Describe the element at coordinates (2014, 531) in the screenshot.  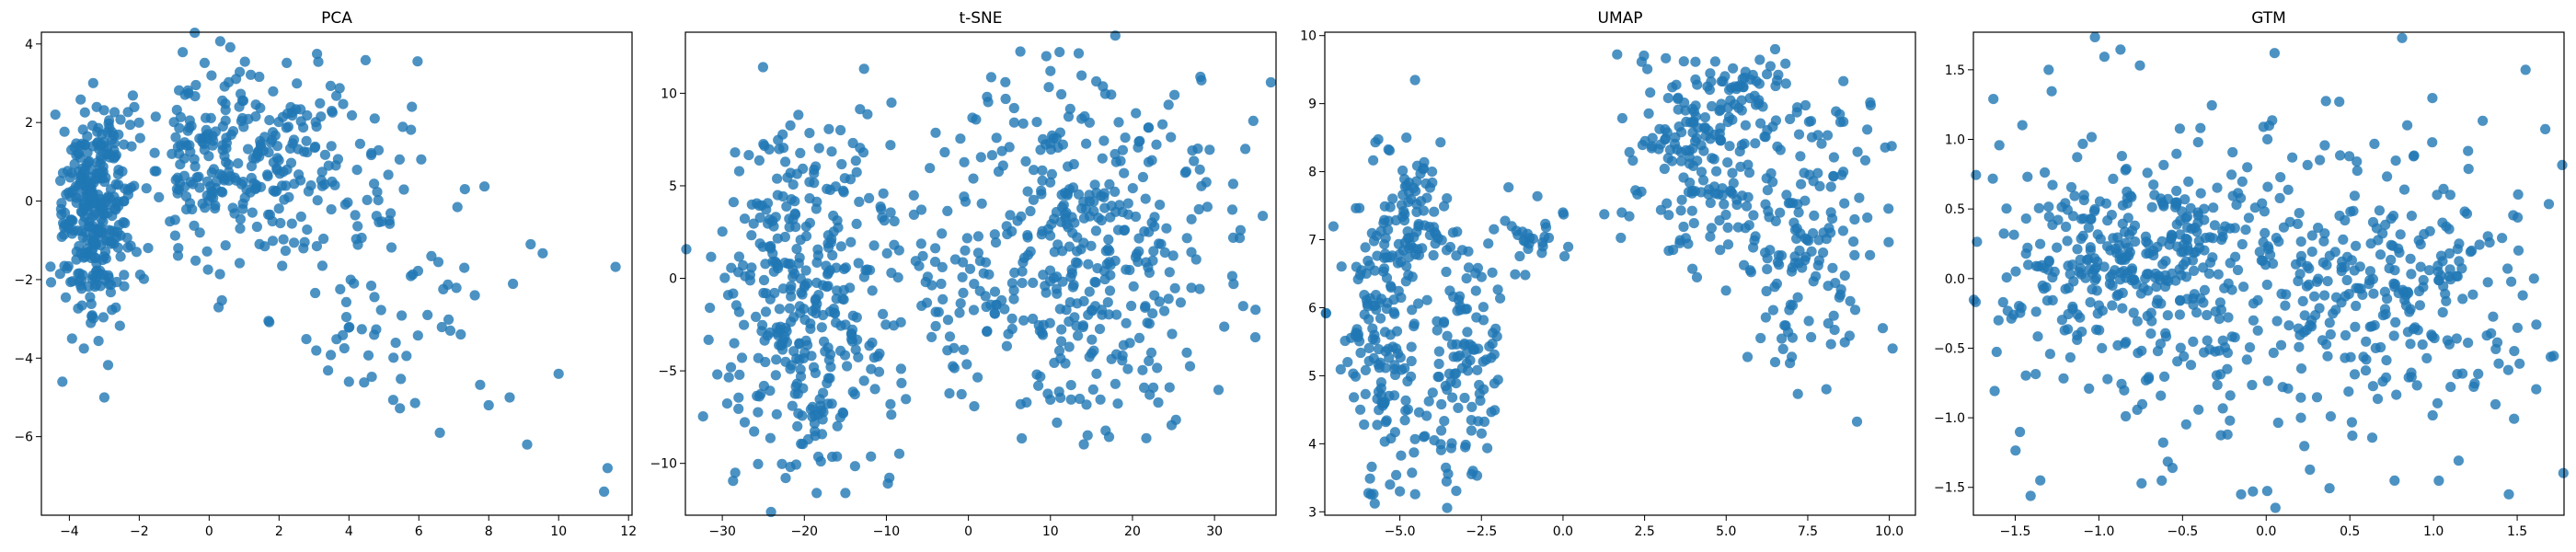
I see `x-tick-label: −1.5` at that location.